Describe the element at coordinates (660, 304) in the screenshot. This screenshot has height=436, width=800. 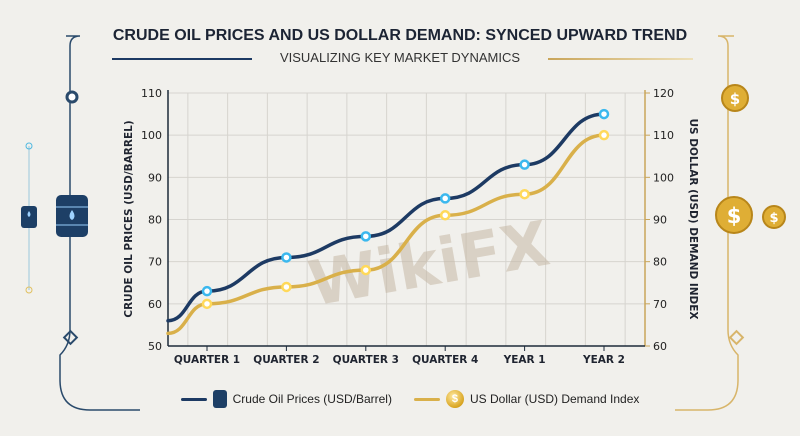
I see `y2-tick-label: 70` at that location.